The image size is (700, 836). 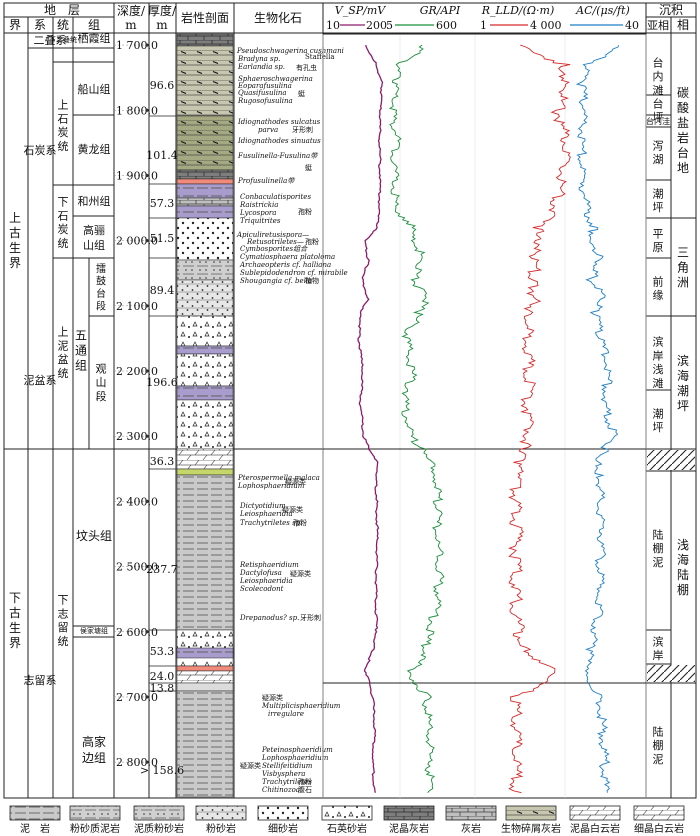 I want to click on header-stratum: 地 层, so click(x=62, y=10).